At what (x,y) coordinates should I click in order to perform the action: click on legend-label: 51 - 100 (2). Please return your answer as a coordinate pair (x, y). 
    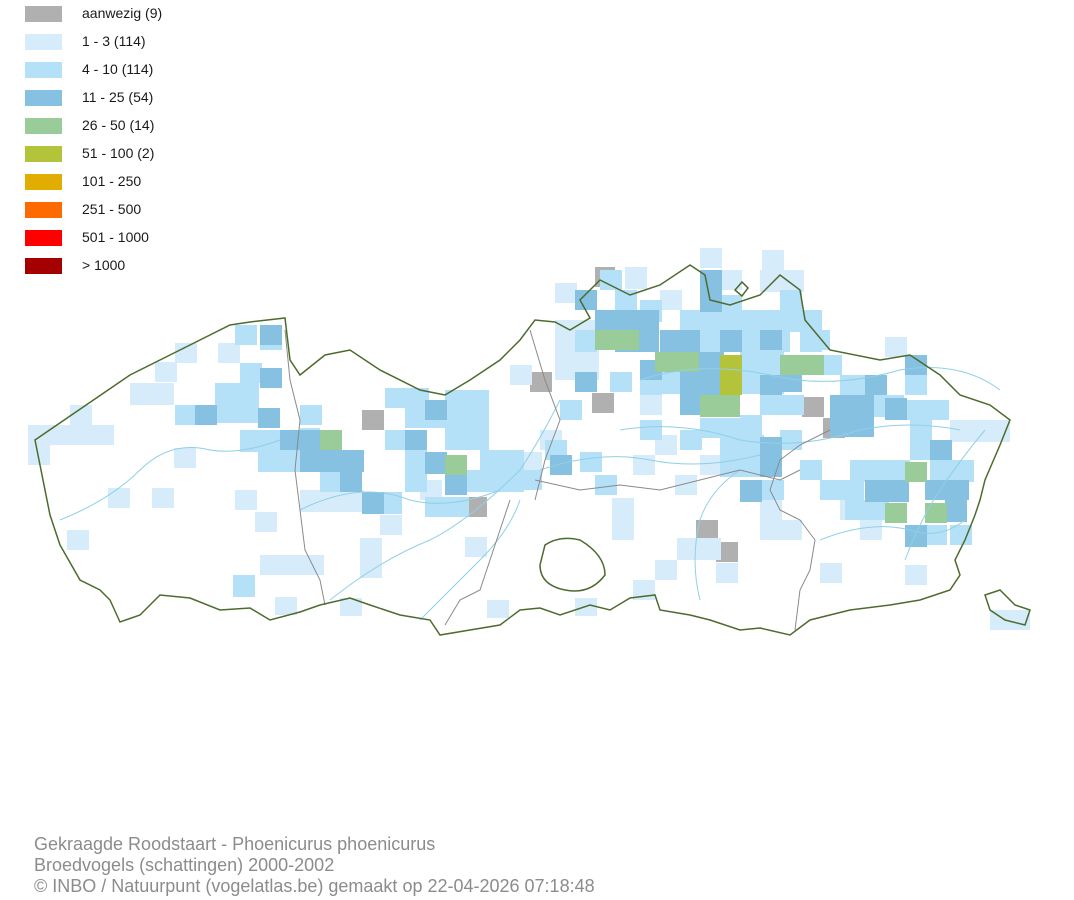
    Looking at the image, I should click on (118, 153).